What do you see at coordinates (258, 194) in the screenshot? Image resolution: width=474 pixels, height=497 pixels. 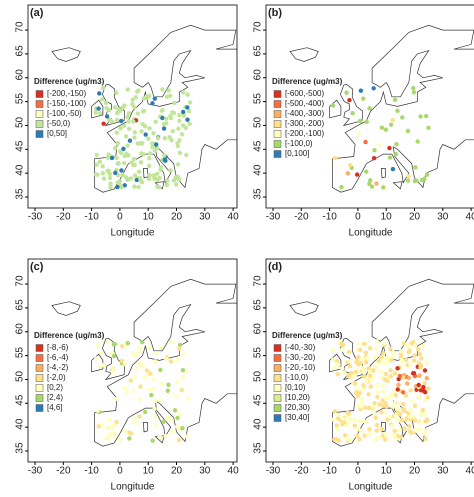 I see `y-tick-label: 35` at bounding box center [258, 194].